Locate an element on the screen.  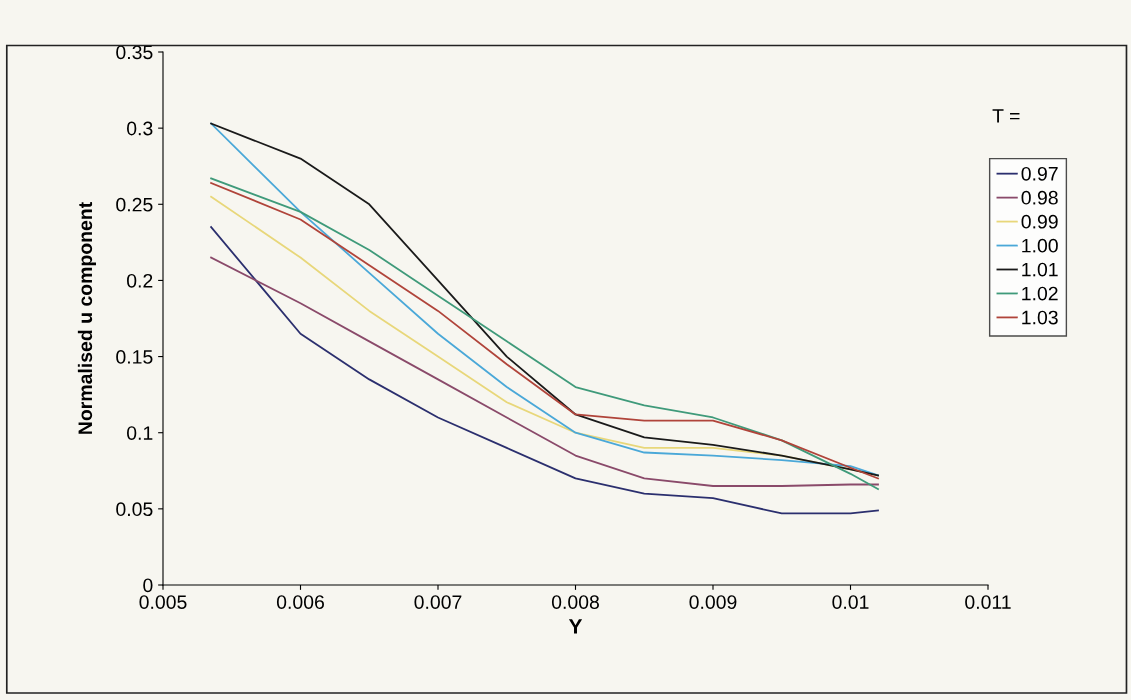
x-tick-label: 0.006 is located at coordinates (300, 602).